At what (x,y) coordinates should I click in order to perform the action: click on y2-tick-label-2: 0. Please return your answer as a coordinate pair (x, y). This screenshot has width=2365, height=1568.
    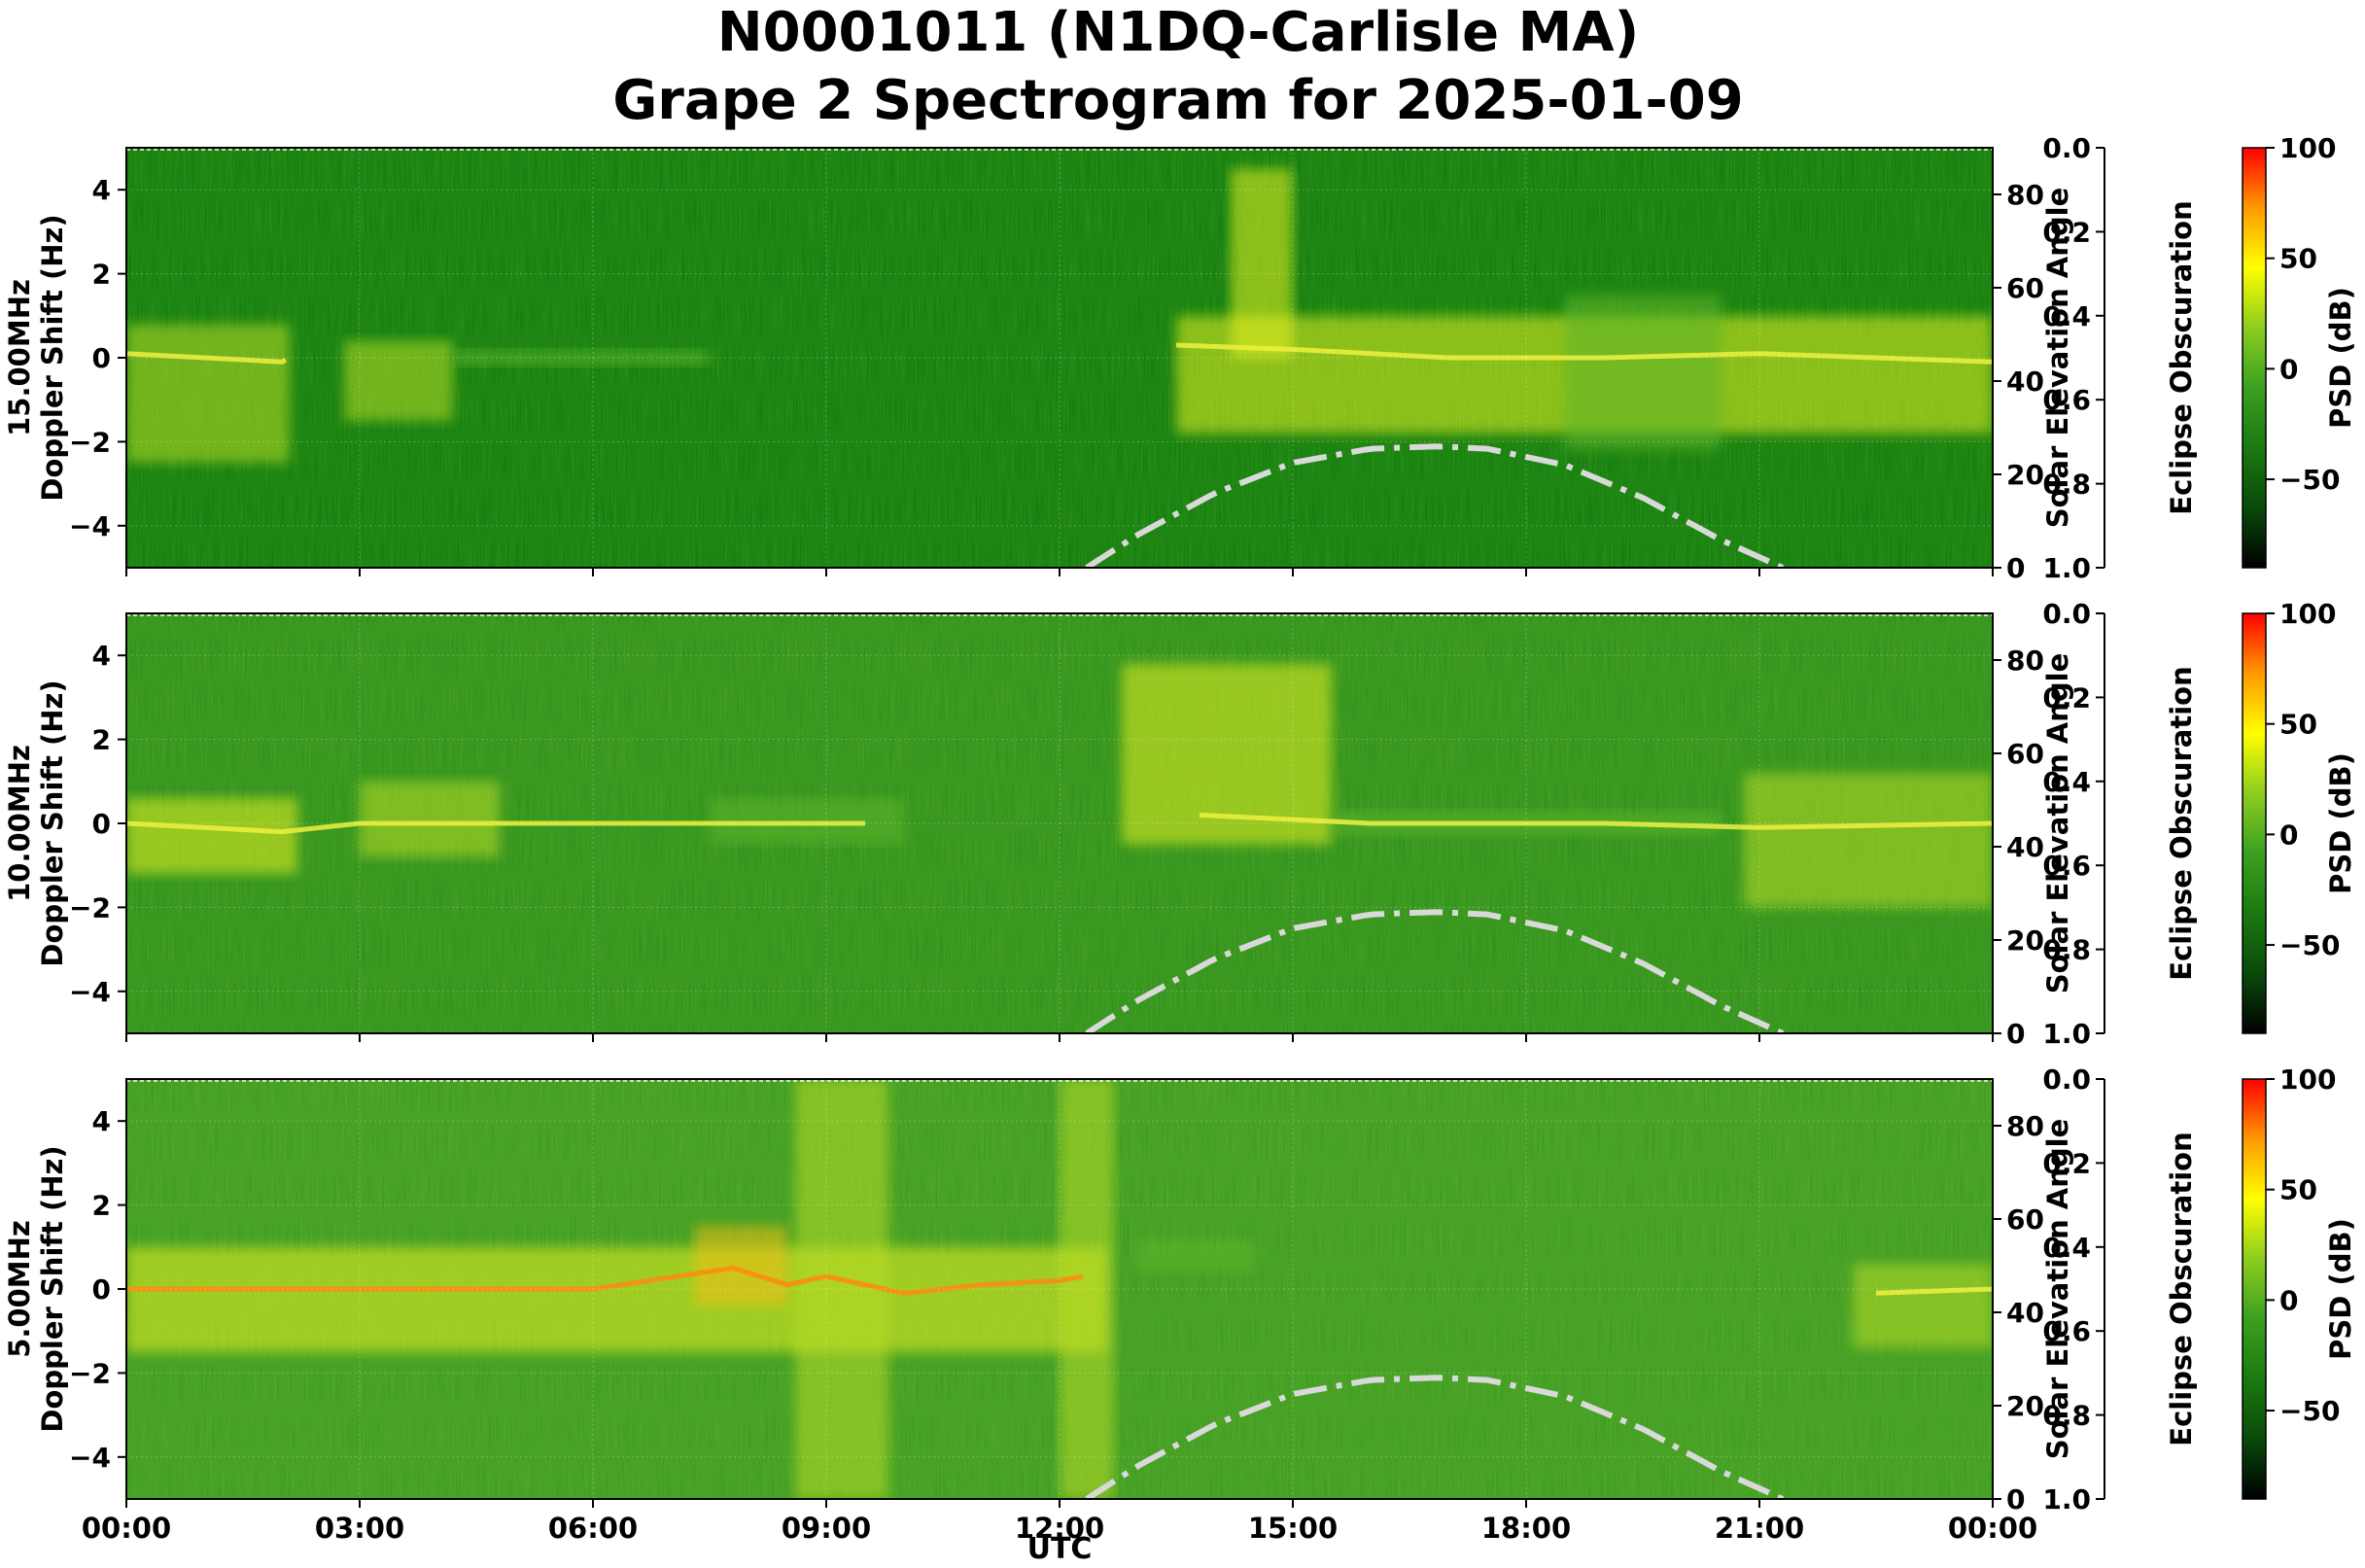
    Looking at the image, I should click on (2016, 1499).